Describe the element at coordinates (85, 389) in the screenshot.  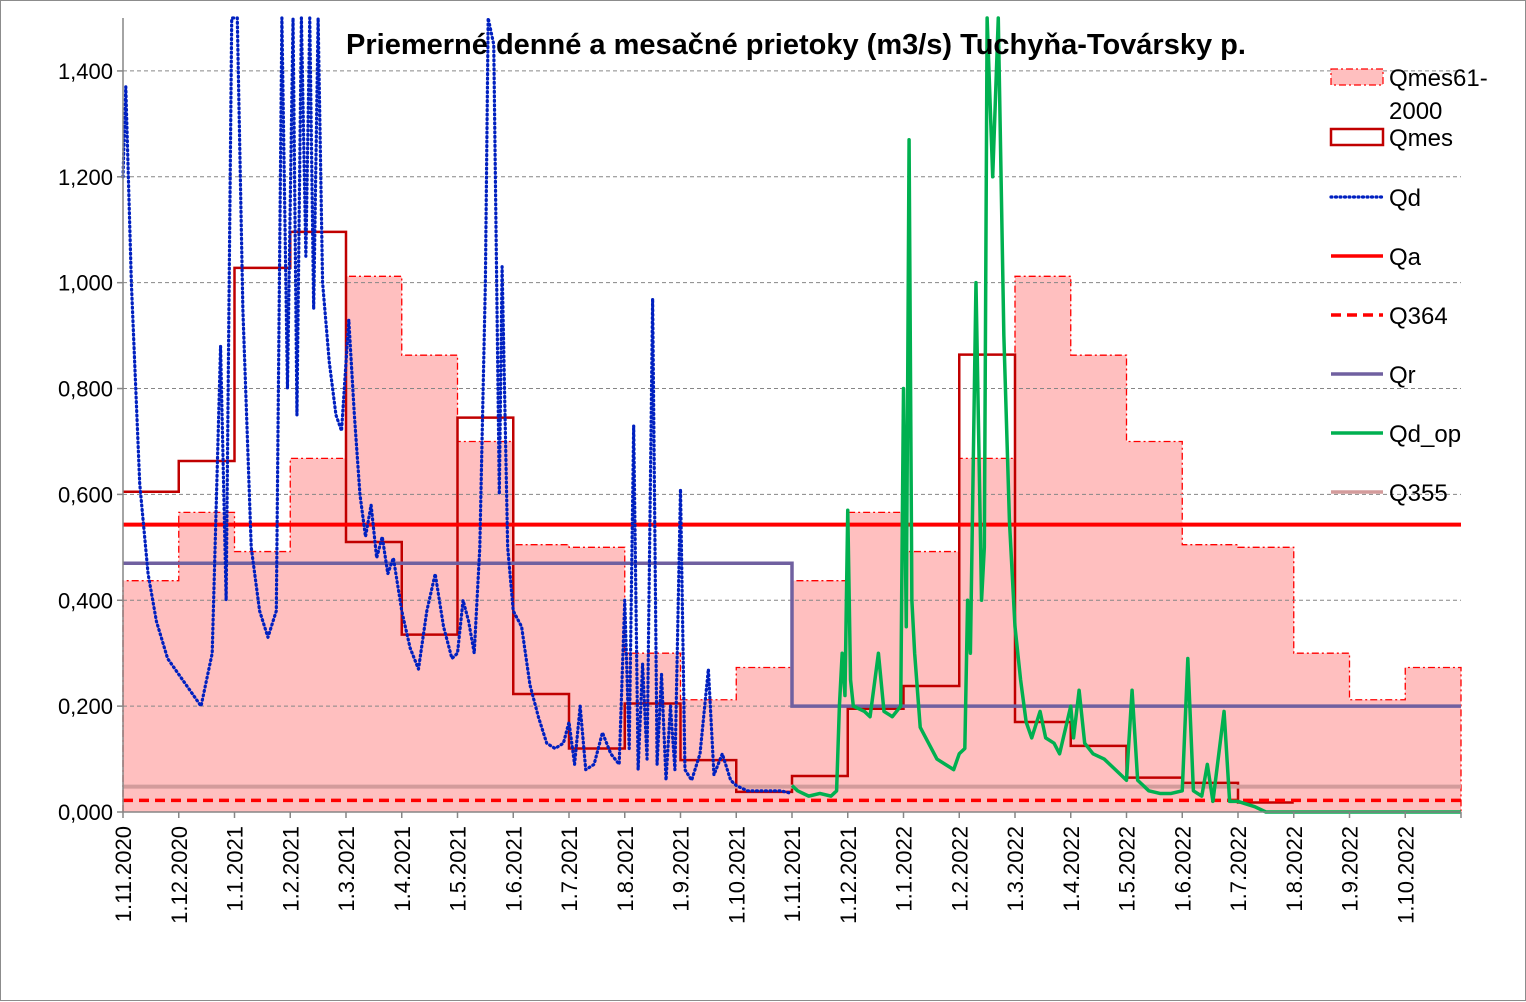
I see `y-tick-label: 0,800` at that location.